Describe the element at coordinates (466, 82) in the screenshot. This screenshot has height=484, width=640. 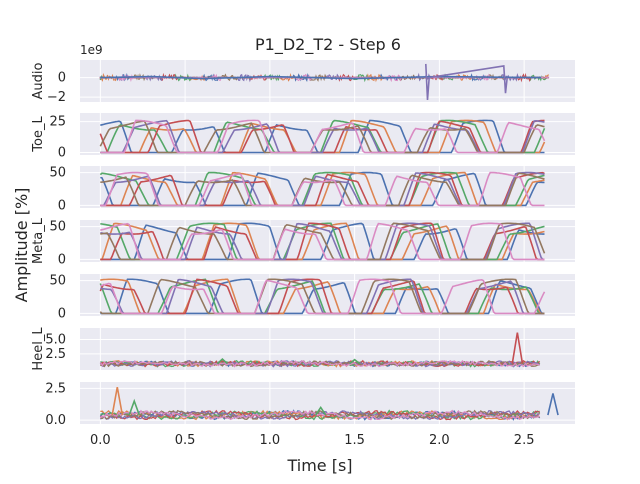
I see `audio-spike` at that location.